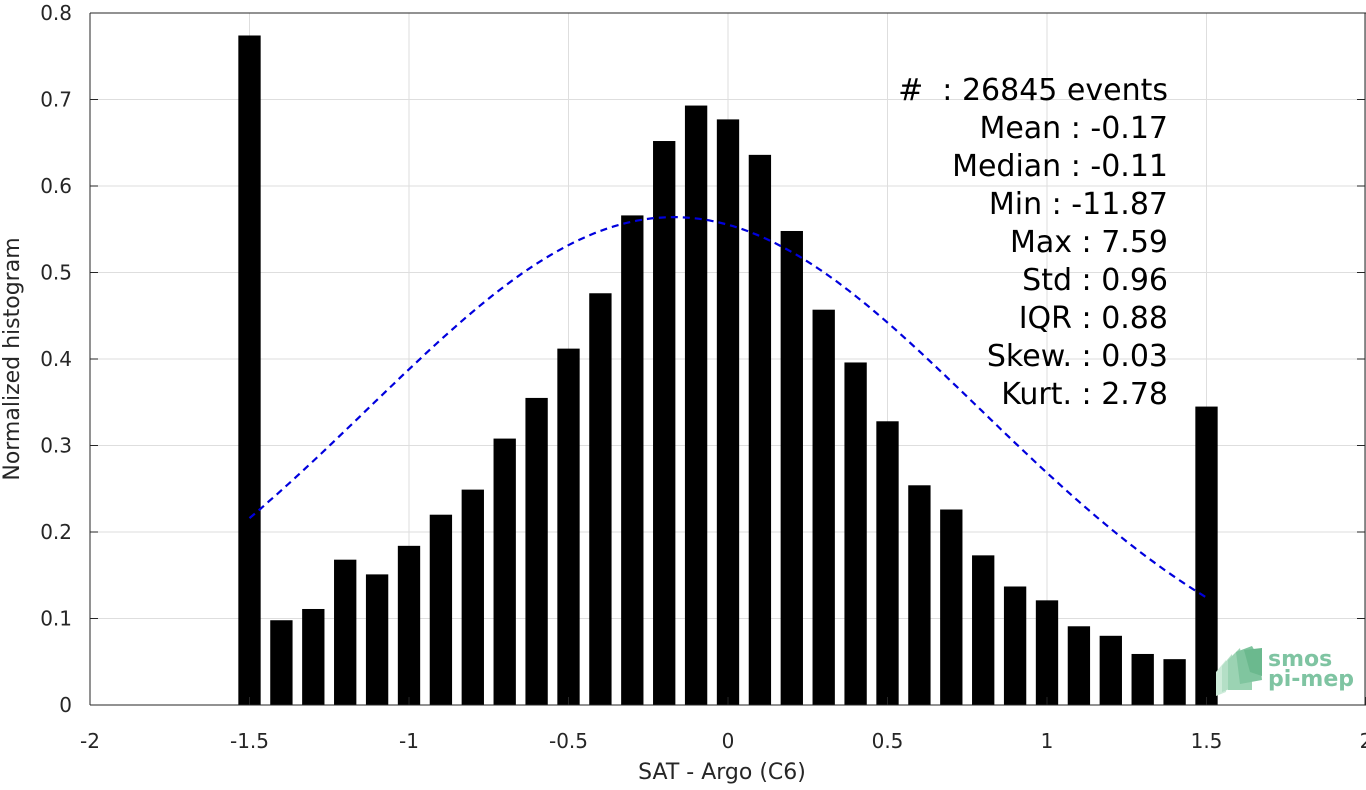  Describe the element at coordinates (1033, 90) in the screenshot. I see `stats-line: # : 26845 events` at that location.